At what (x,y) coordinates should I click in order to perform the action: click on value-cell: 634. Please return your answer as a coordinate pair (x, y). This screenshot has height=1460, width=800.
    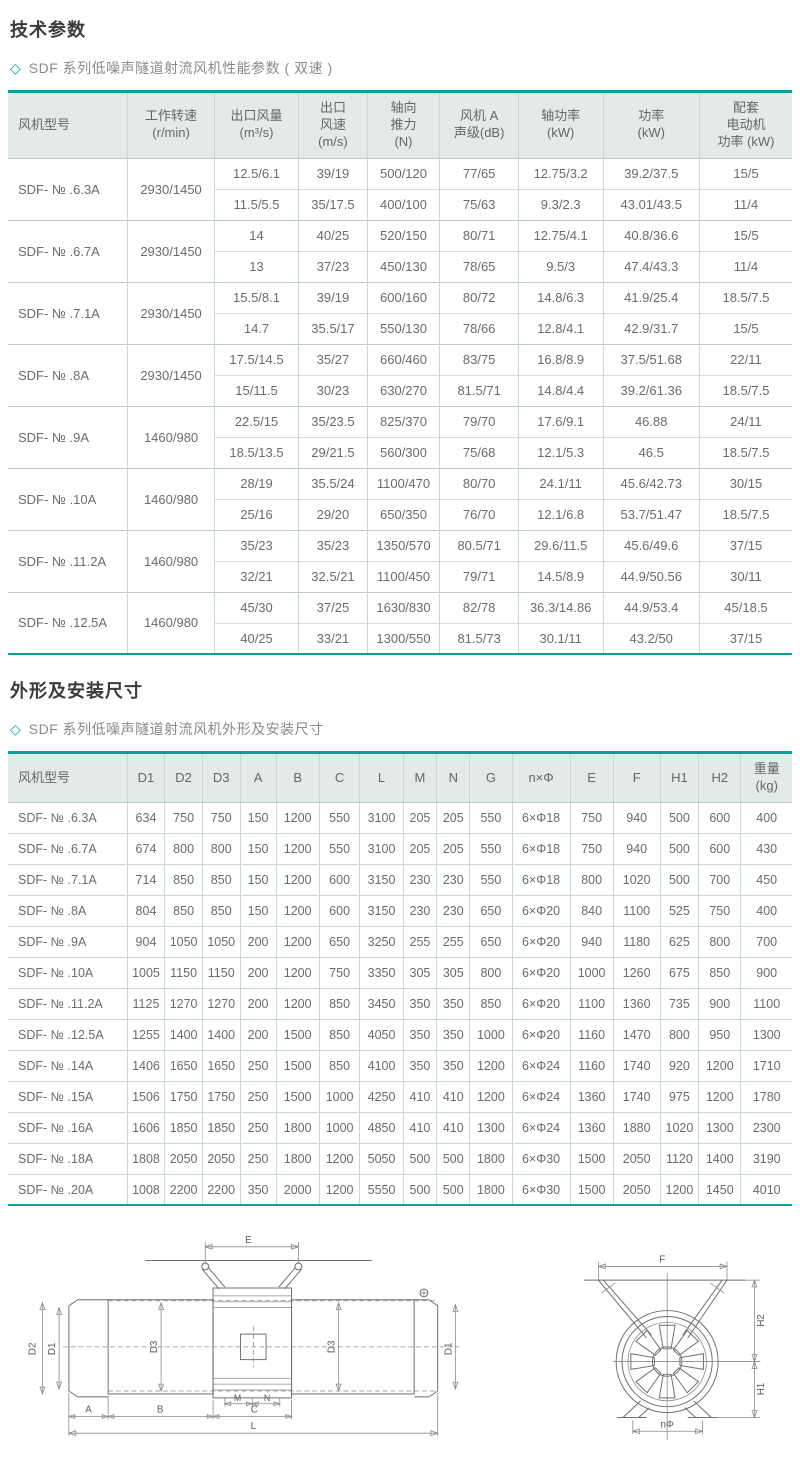
    Looking at the image, I should click on (146, 817).